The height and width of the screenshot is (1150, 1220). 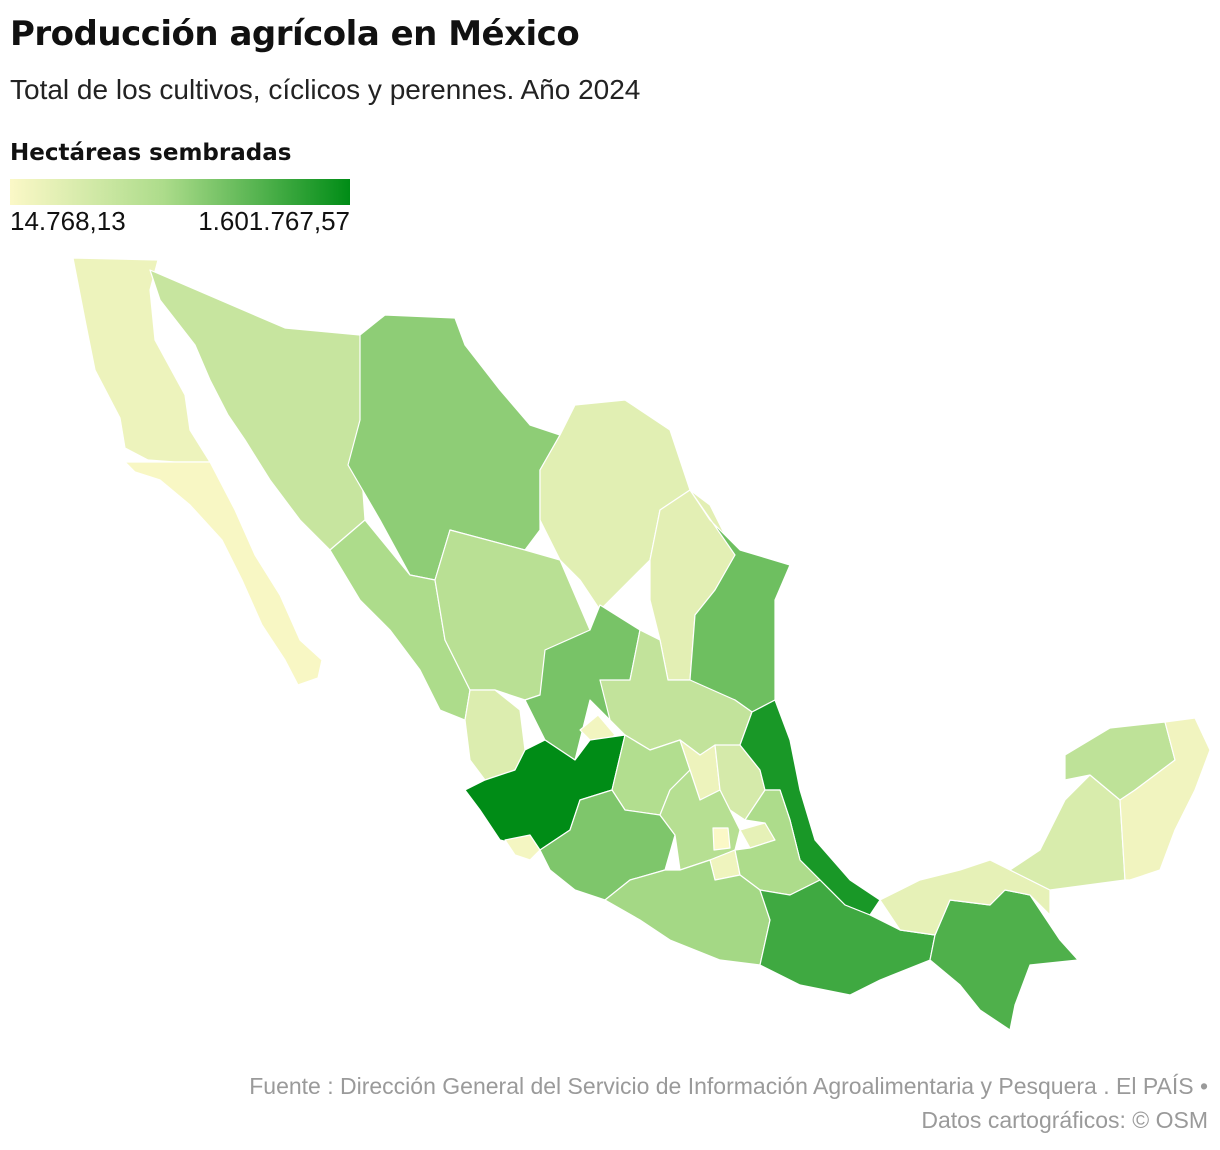 What do you see at coordinates (721, 839) in the screenshot?
I see `state-ciudad-de-mexico` at bounding box center [721, 839].